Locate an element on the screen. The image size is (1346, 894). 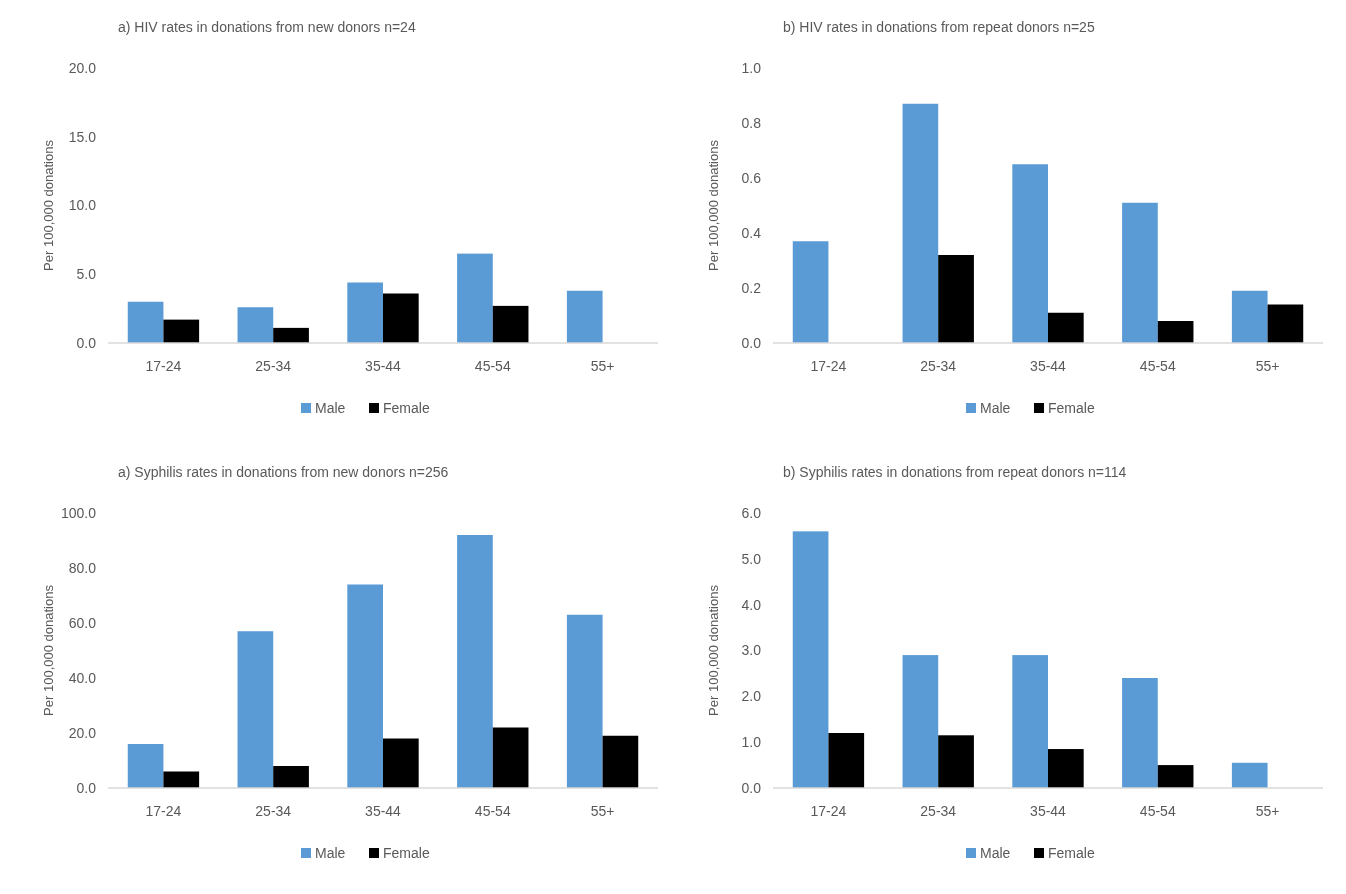
y-tick-label: 15.0 is located at coordinates (82, 136).